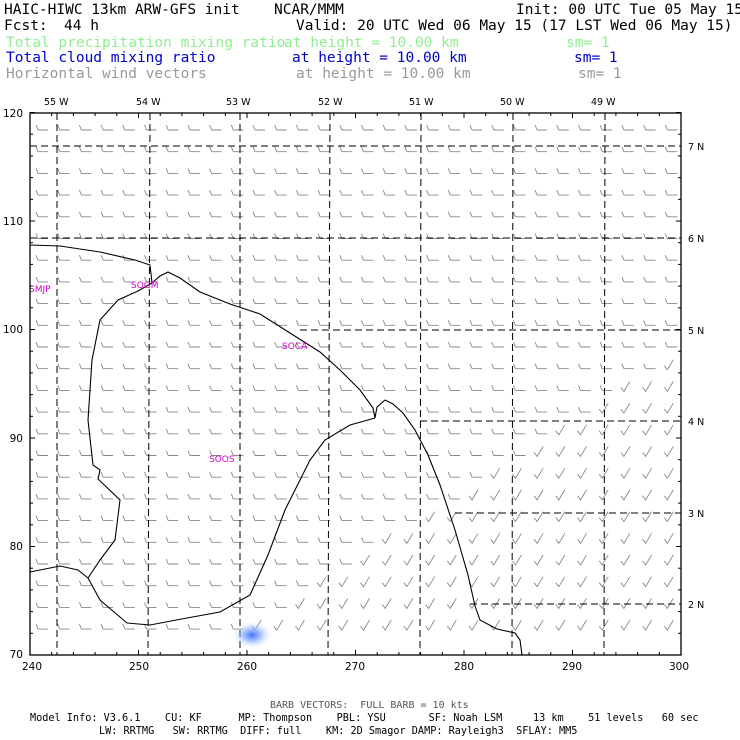  I want to click on y-tick: 90, so click(16, 439).